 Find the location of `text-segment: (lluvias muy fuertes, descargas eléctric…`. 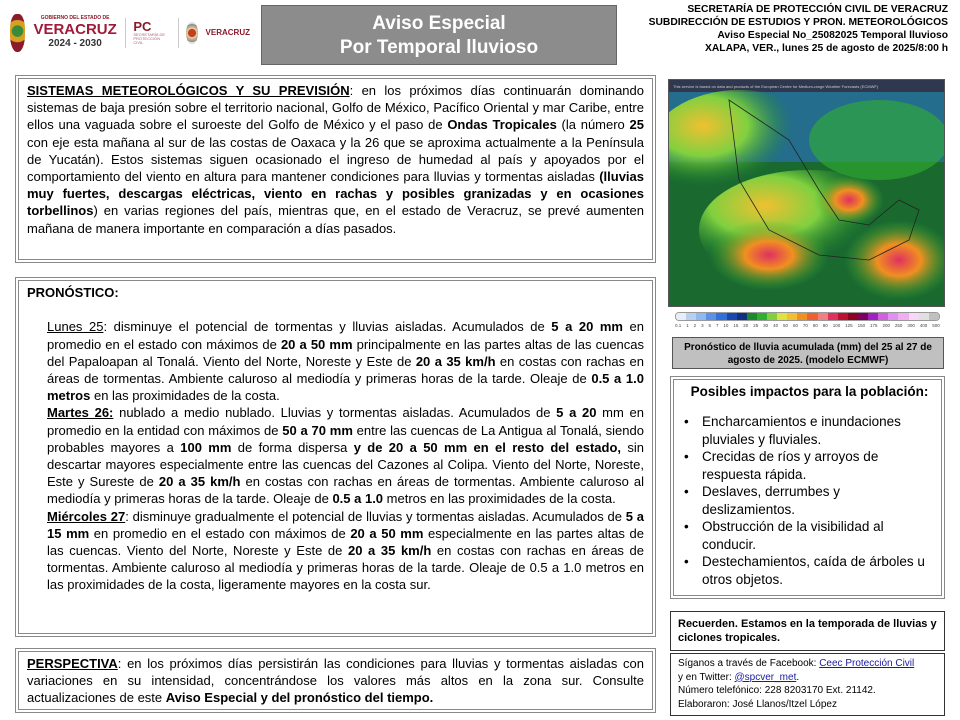

text-segment: (lluvias muy fuertes, descargas eléctric… is located at coordinates (335, 194).